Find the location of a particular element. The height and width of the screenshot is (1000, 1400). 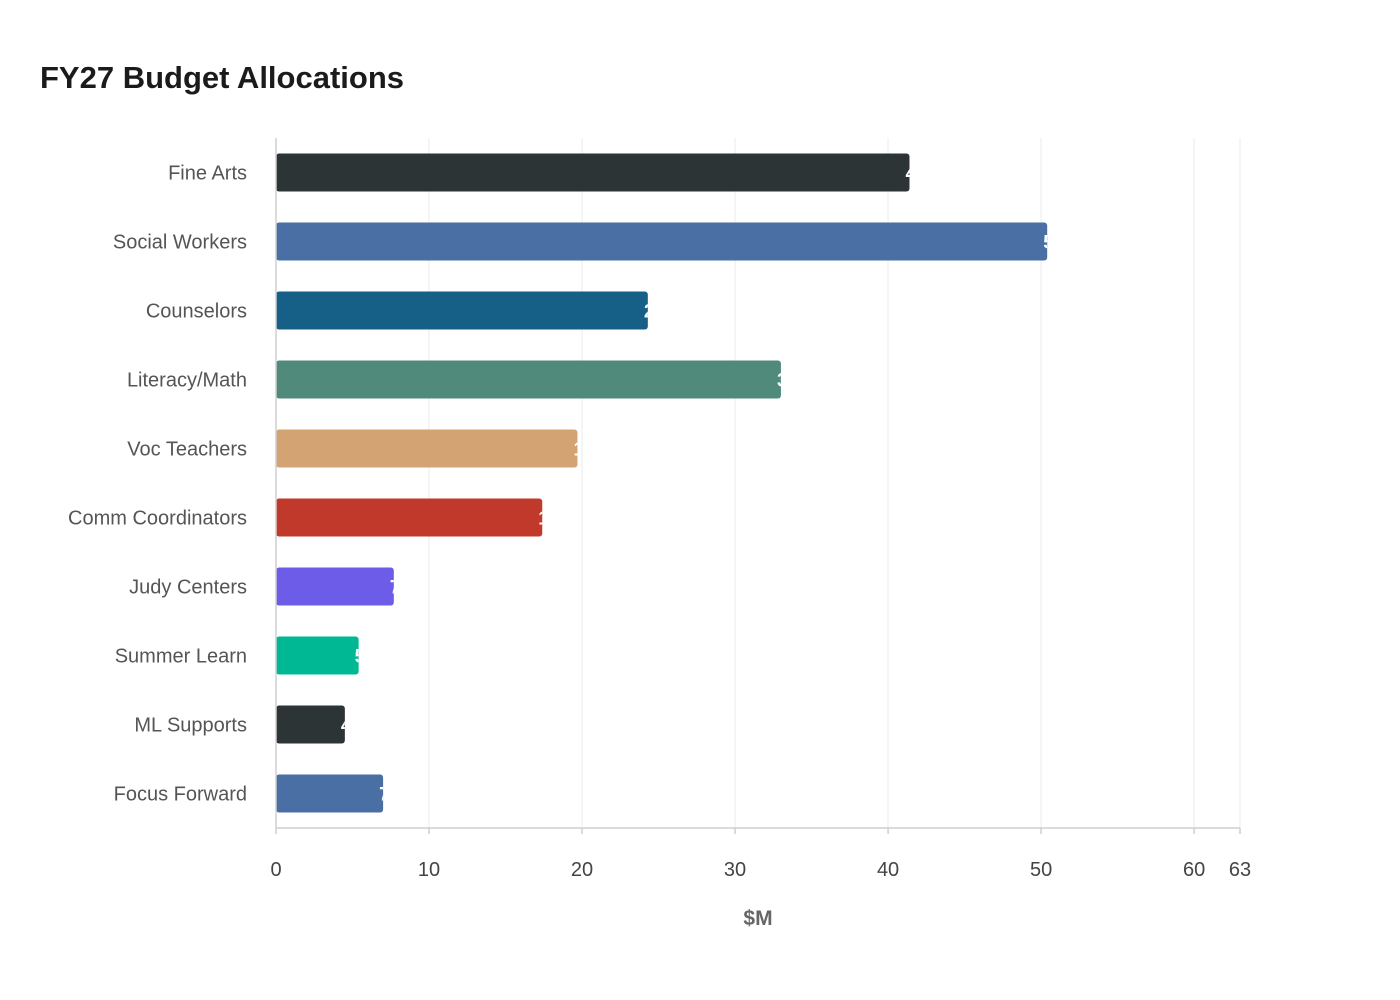

value-label: 41.4 is located at coordinates (923, 174).